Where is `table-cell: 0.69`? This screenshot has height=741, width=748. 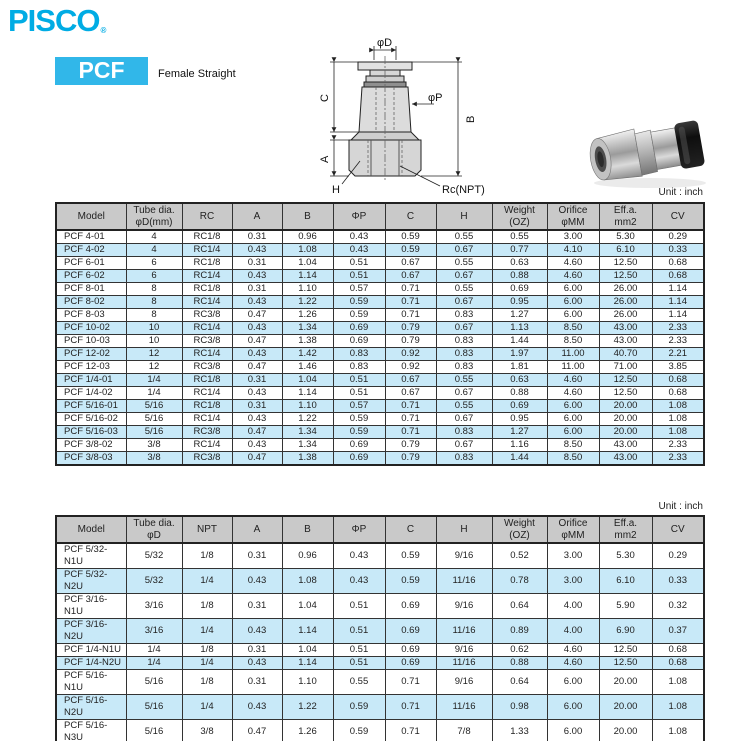 table-cell: 0.69 is located at coordinates (359, 328).